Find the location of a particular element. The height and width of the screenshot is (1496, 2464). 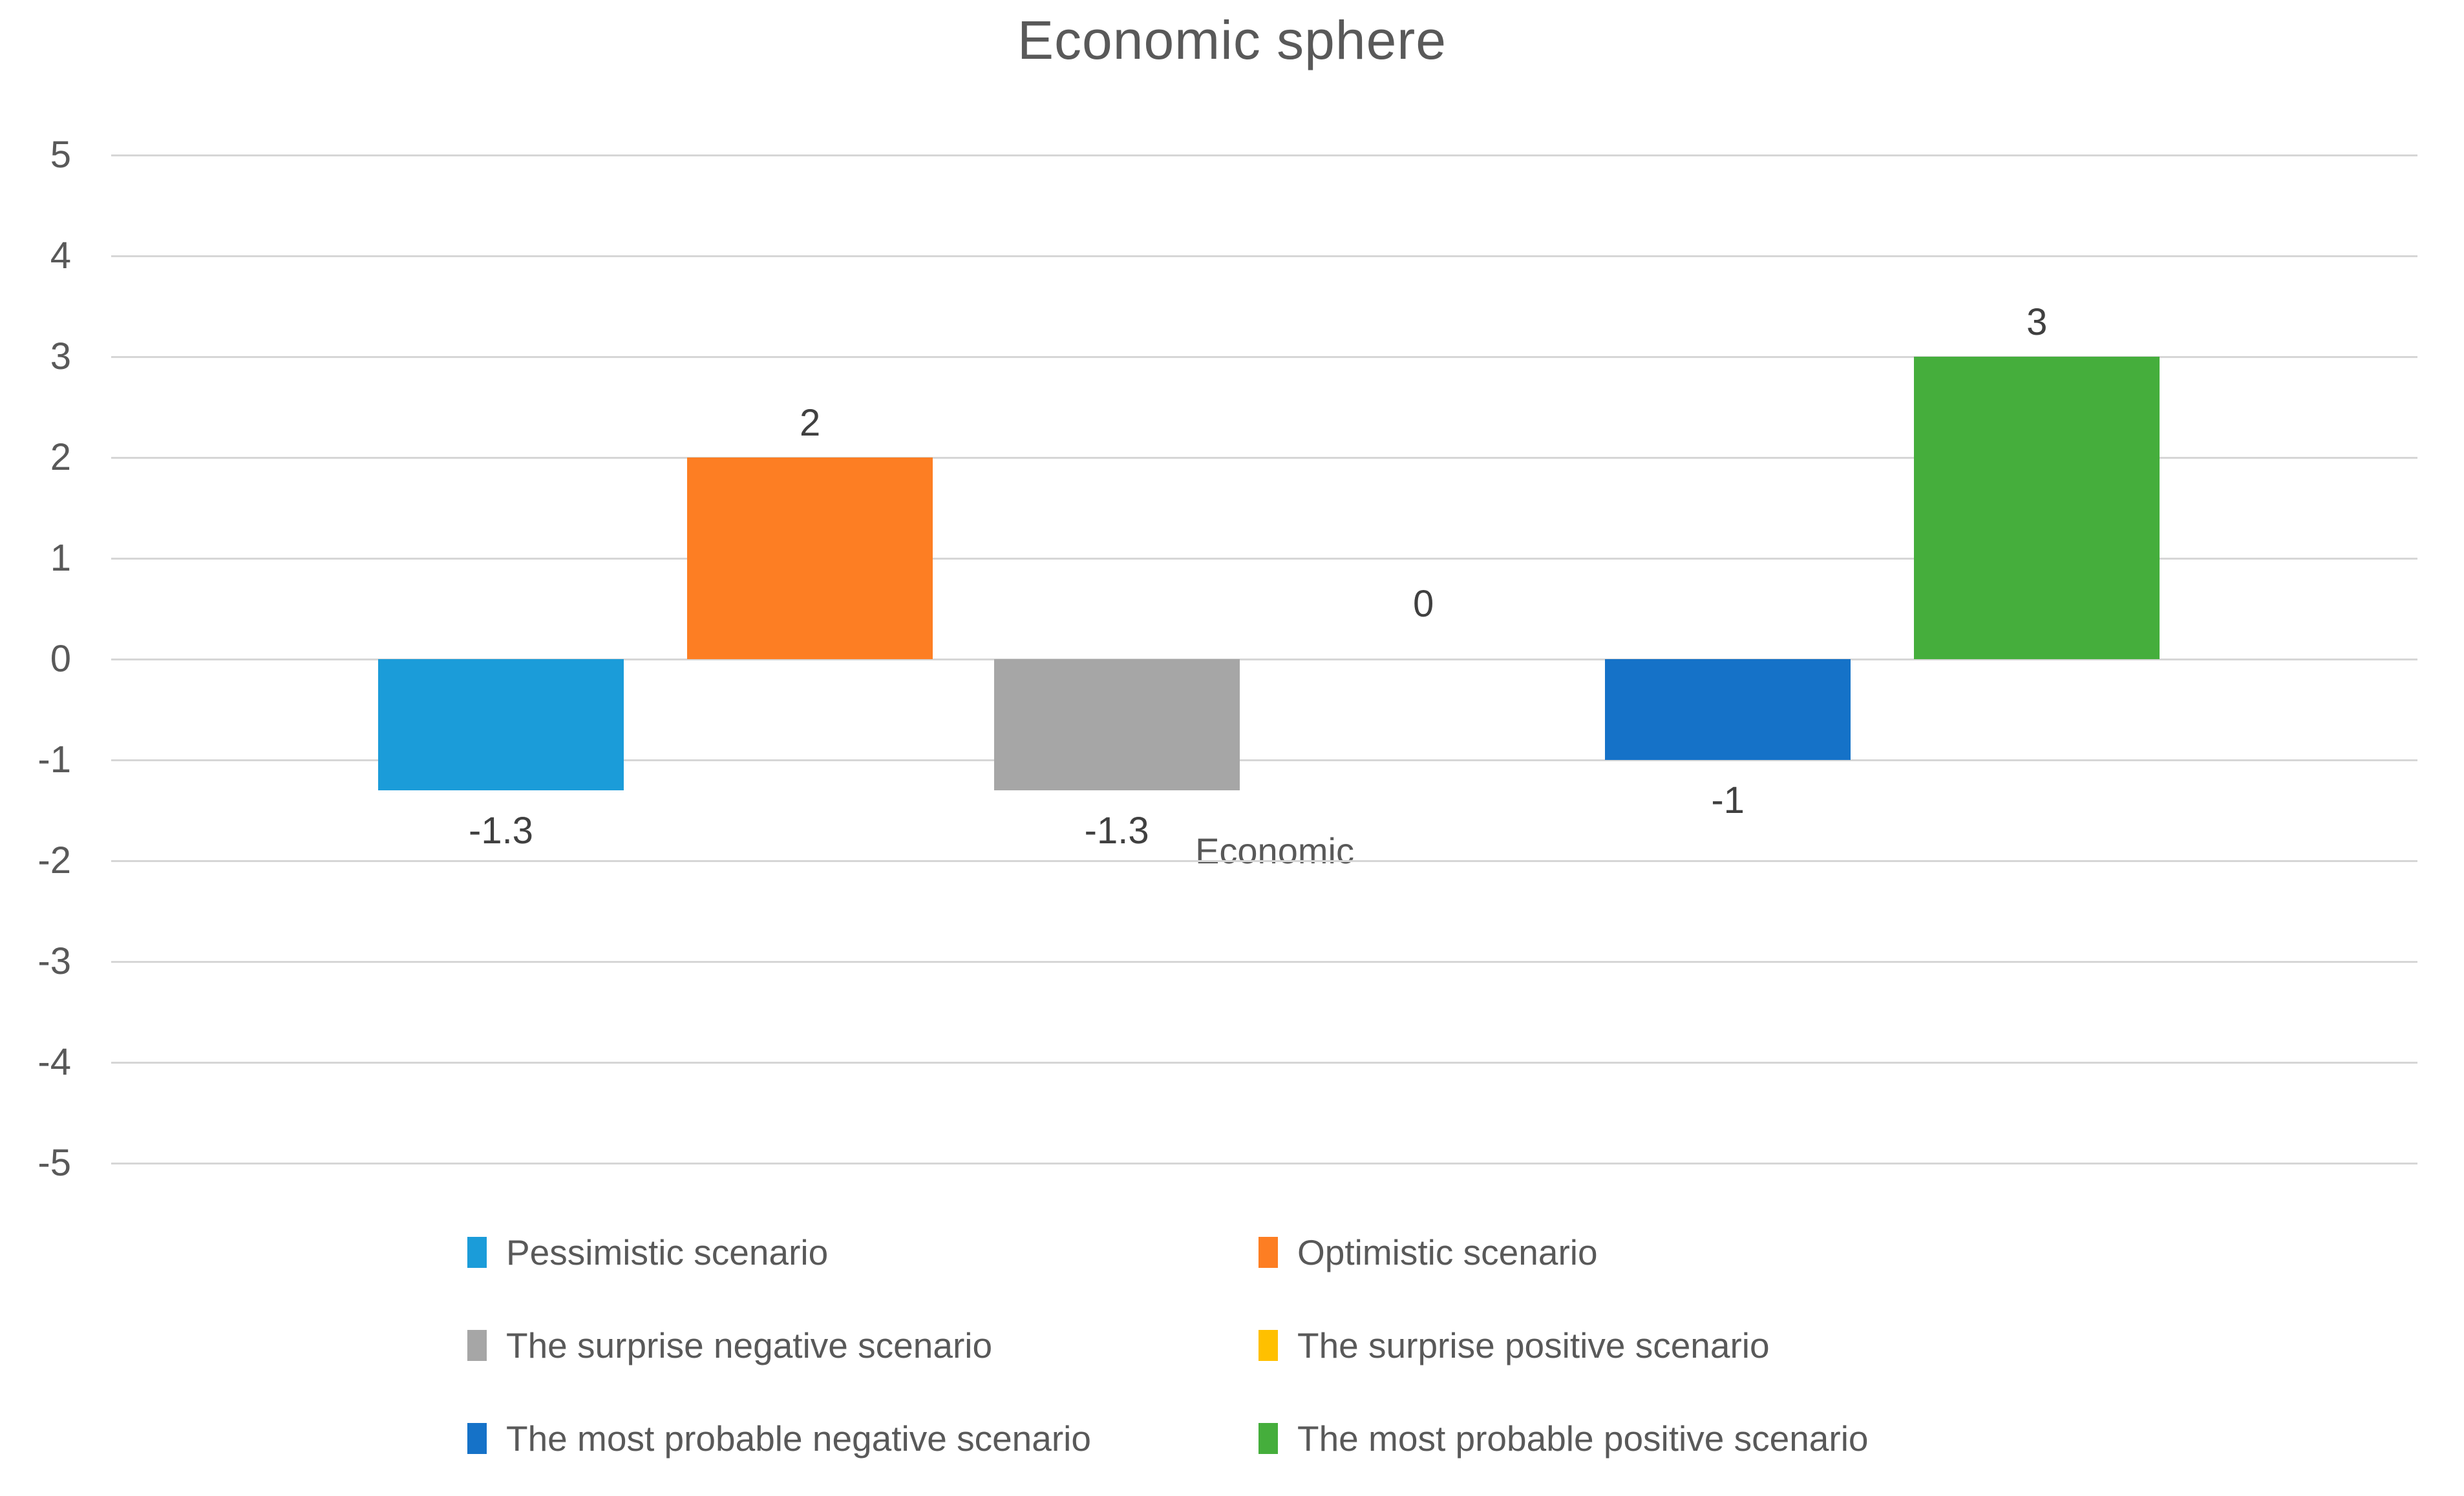

legend-item: The most probable positive scenario is located at coordinates (1564, 1438).